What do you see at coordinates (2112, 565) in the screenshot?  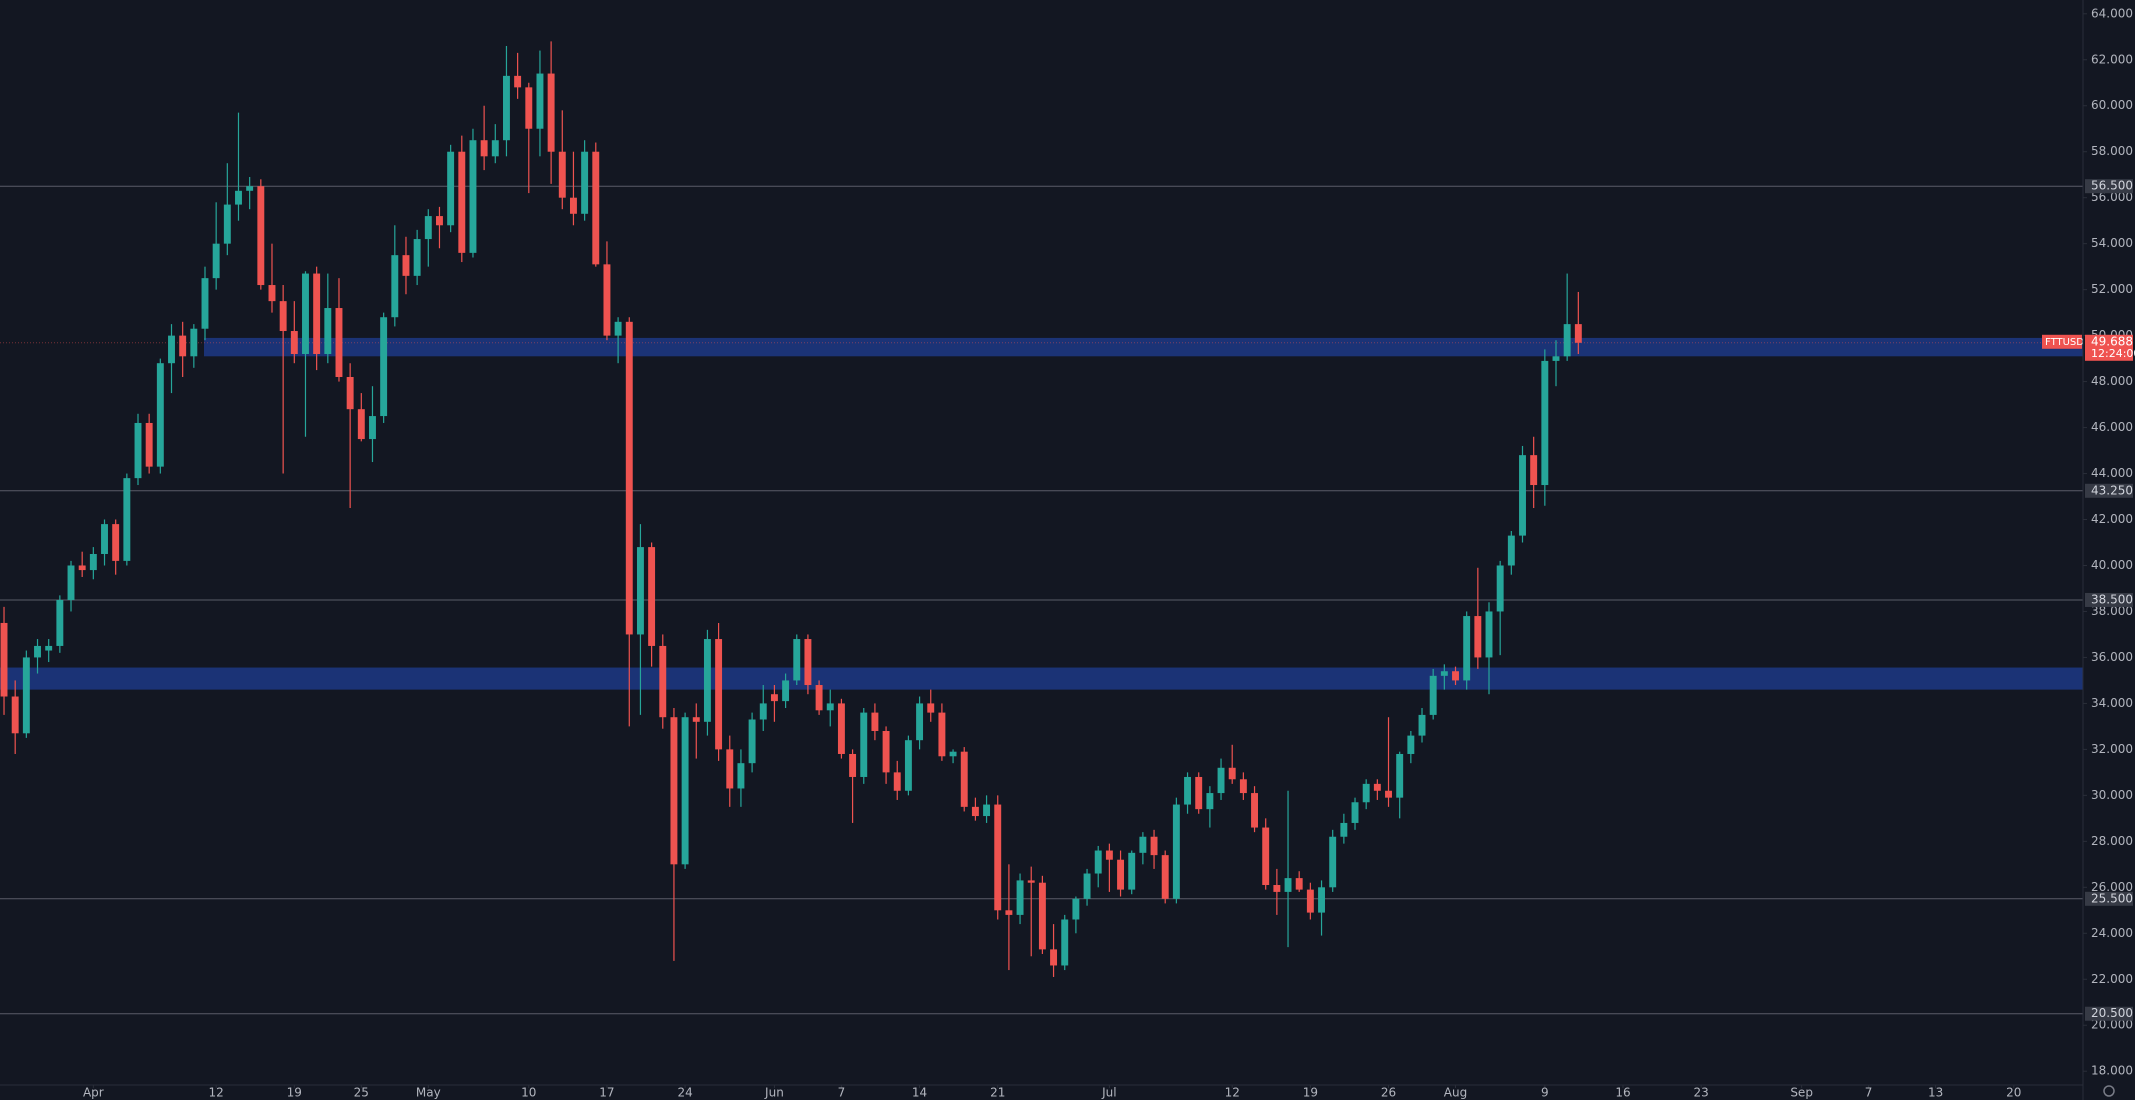 I see `y-tick-label: 40.000` at bounding box center [2112, 565].